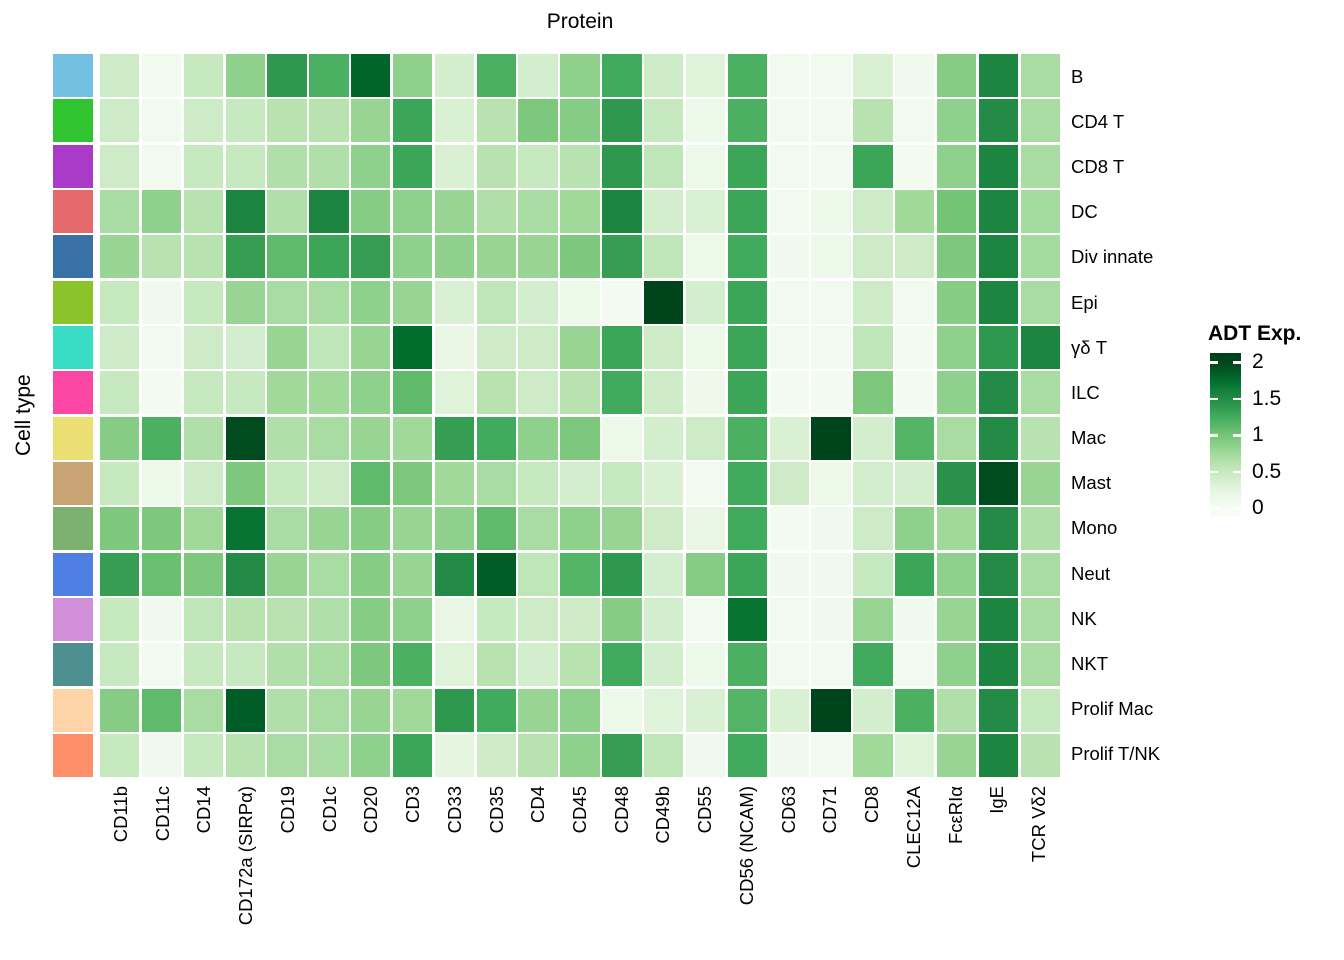 This screenshot has height=960, width=1344. Describe the element at coordinates (913, 827) in the screenshot. I see `column-label: CLEC12A` at that location.